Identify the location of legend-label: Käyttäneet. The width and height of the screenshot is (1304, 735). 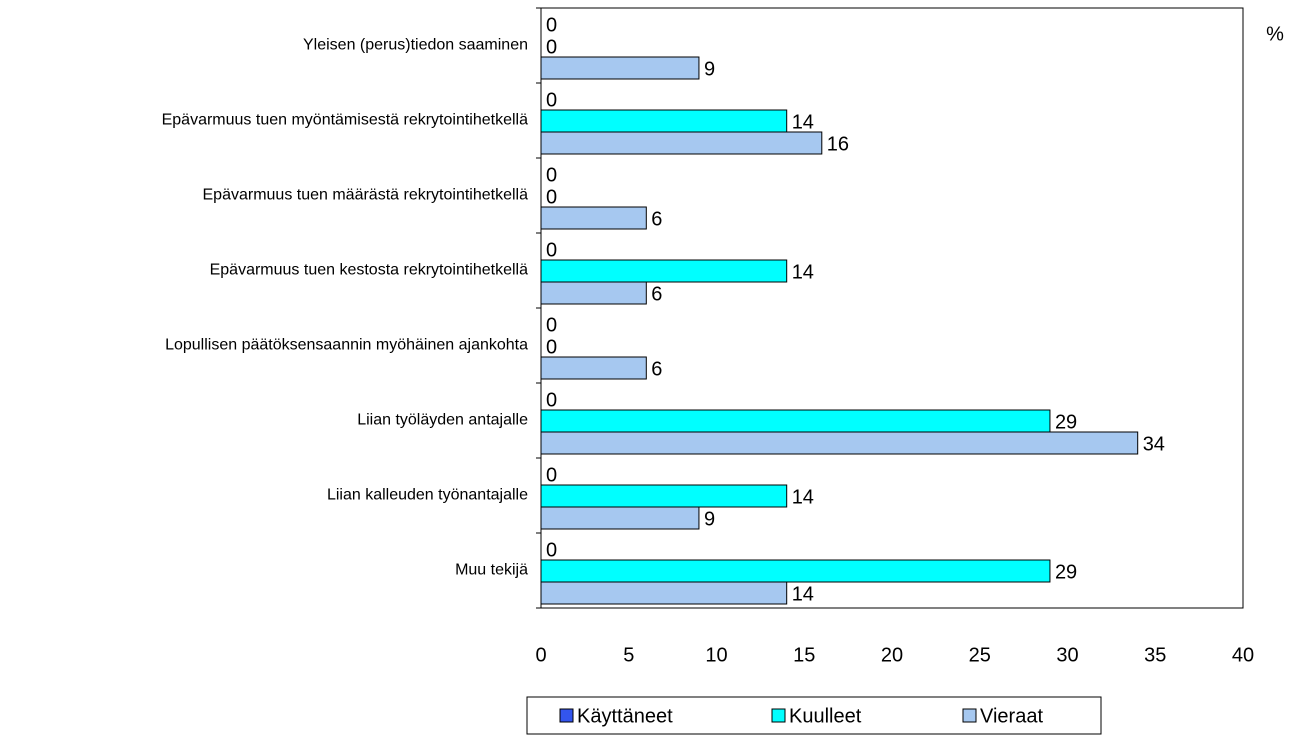
(625, 716).